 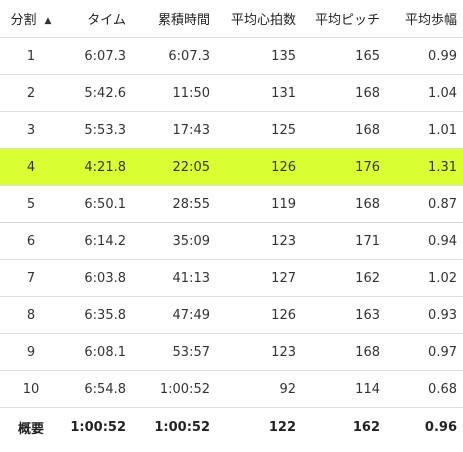 I want to click on table-row: 9 6:08.1 53:57 123 168 0.97, so click(x=231, y=352).